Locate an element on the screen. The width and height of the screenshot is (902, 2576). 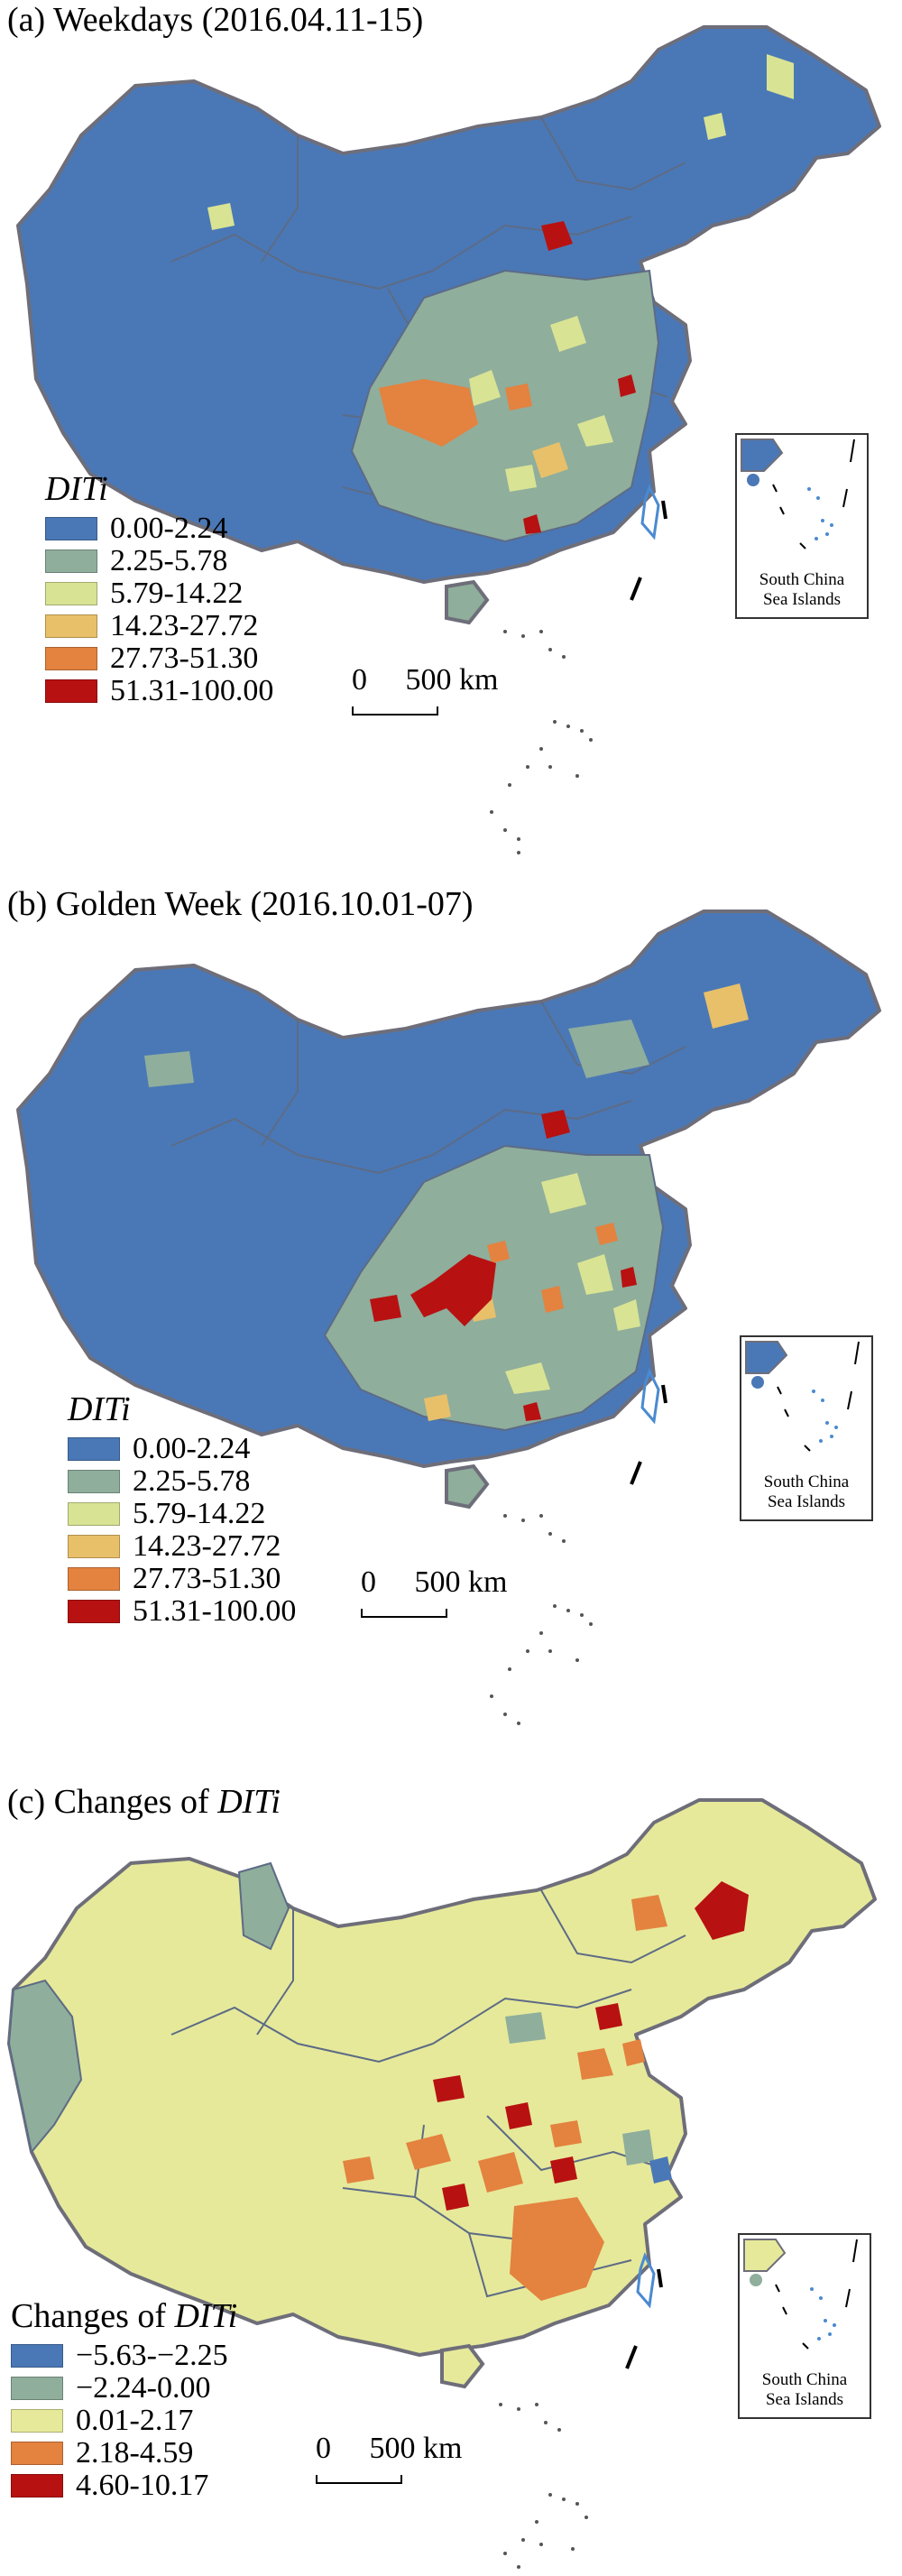
legend-item: 0.01-2.17 is located at coordinates (124, 2420).